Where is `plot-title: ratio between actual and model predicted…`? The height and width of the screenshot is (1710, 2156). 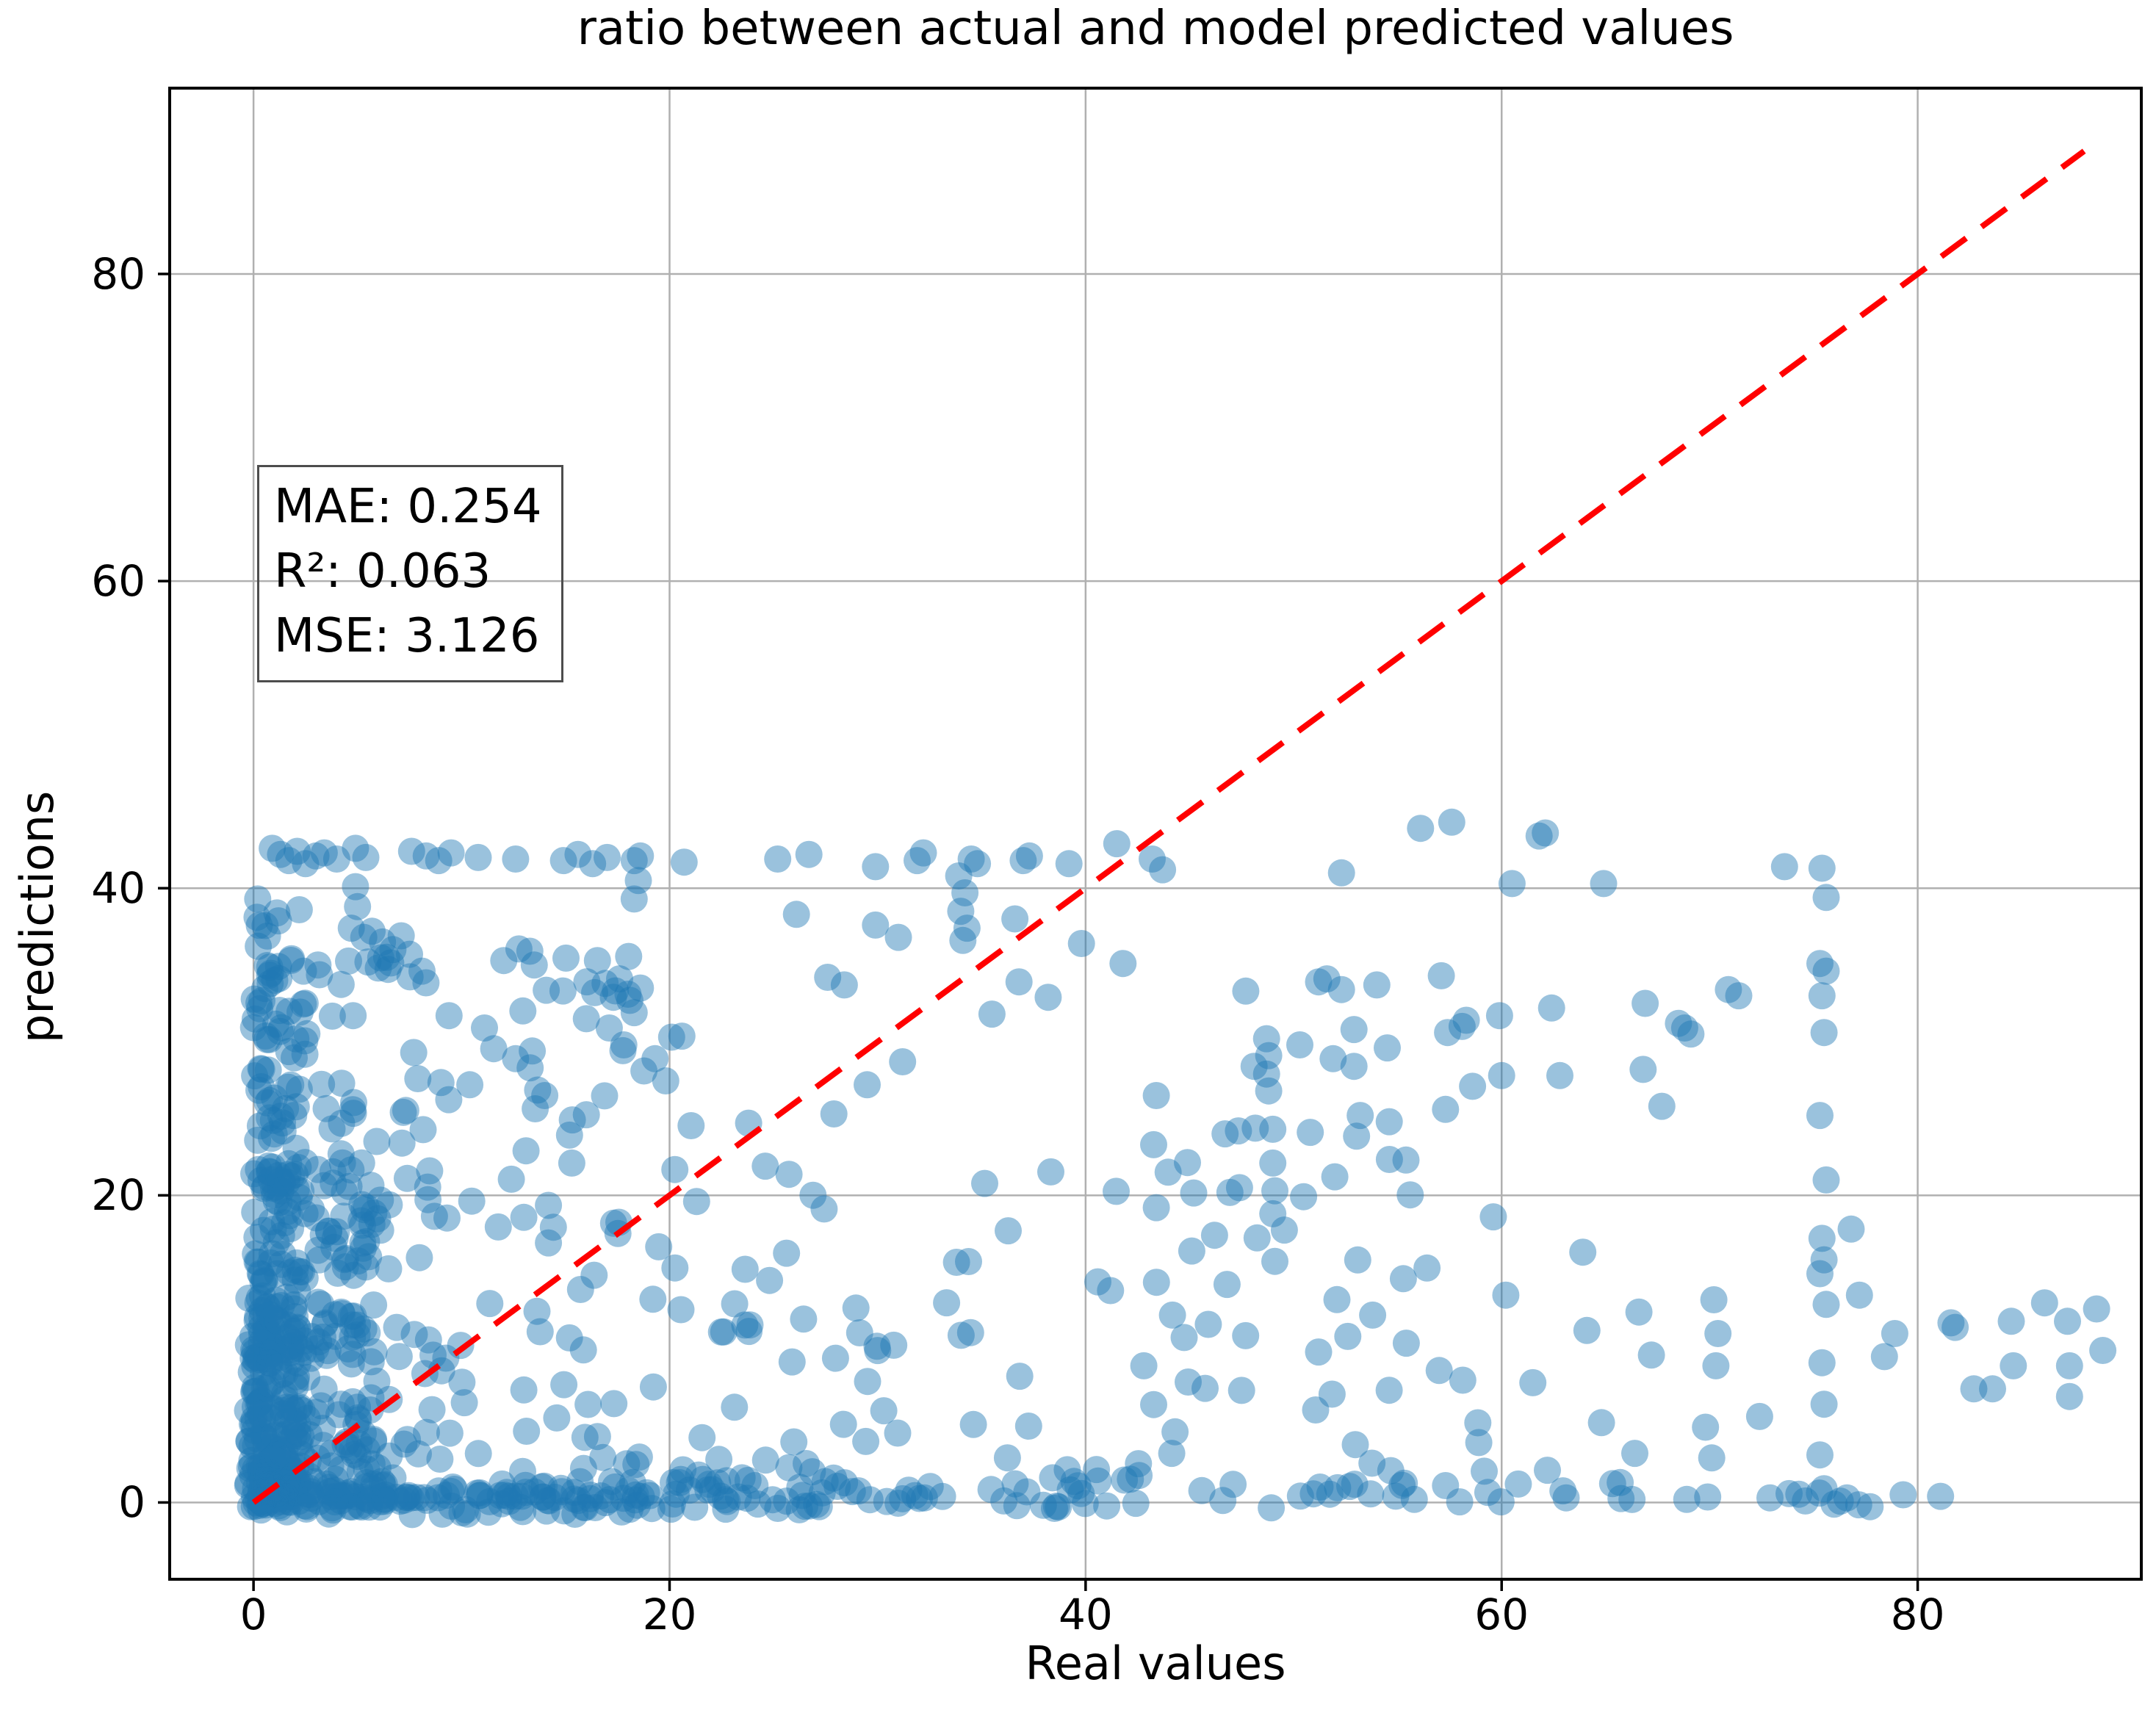 plot-title: ratio between actual and model predicted… is located at coordinates (1155, 28).